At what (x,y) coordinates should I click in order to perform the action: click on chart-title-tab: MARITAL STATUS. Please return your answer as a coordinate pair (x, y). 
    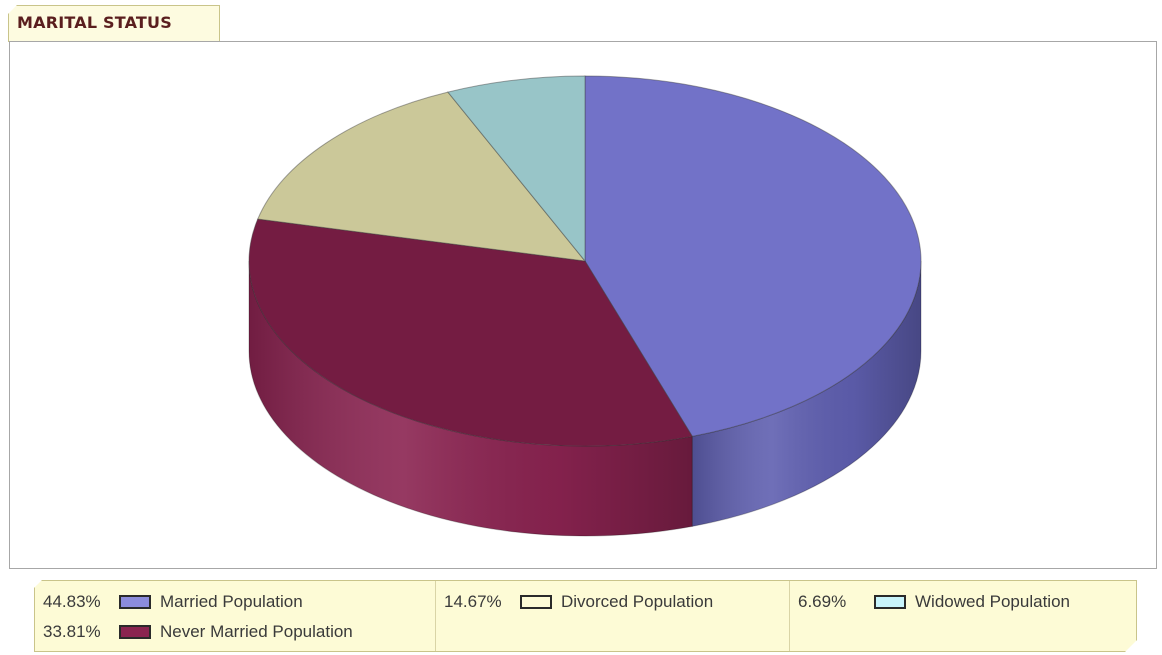
    Looking at the image, I should click on (114, 23).